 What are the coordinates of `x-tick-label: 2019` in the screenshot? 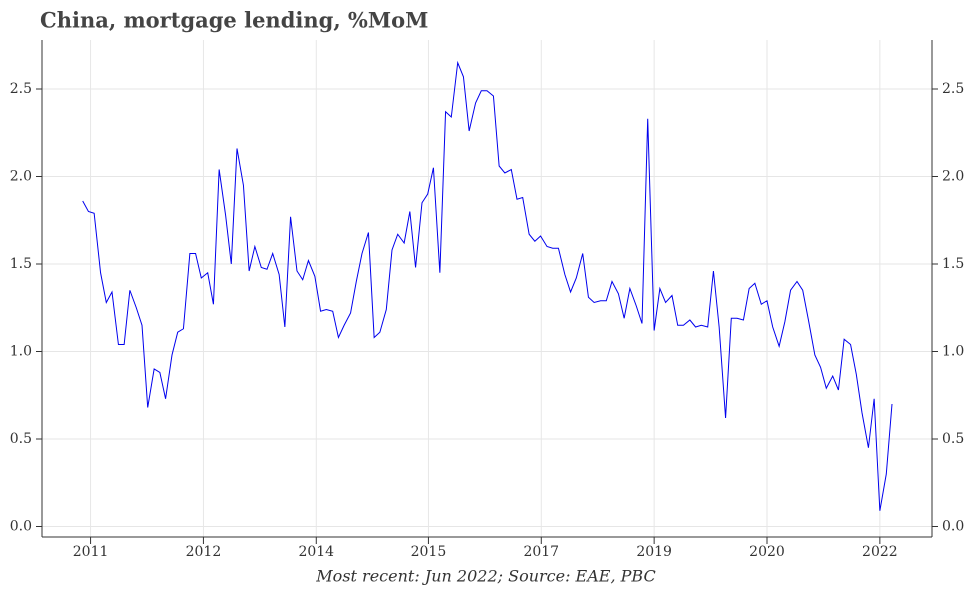 It's located at (654, 552).